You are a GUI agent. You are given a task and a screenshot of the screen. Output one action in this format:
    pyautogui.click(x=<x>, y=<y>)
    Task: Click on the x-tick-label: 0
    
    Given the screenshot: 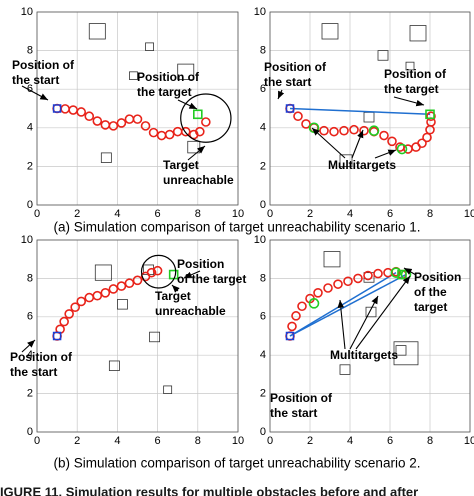 What is the action you would take?
    pyautogui.click(x=270, y=214)
    